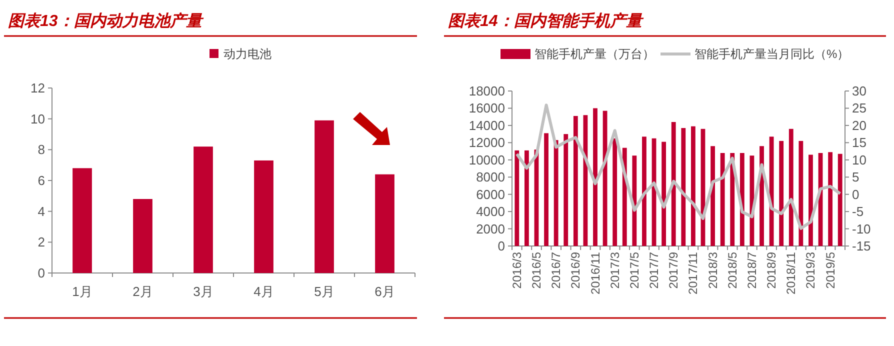  I want to click on x-tick-label: 2018/11, so click(791, 273).